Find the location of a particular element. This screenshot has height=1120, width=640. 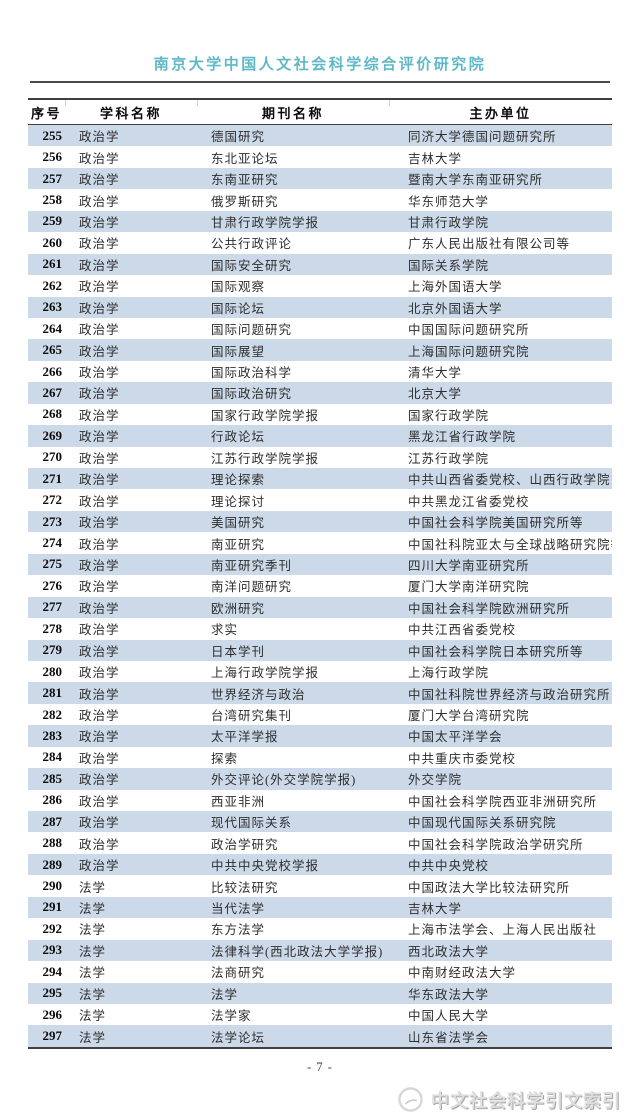

table-row: 285 政治学 外交评论(外交学院学报) 外交学院 is located at coordinates (320, 779).